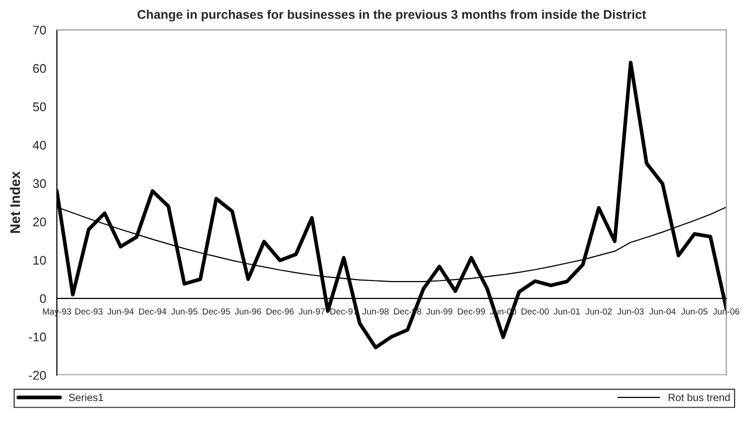  I want to click on x-tick-label: Jun-98, so click(375, 311).